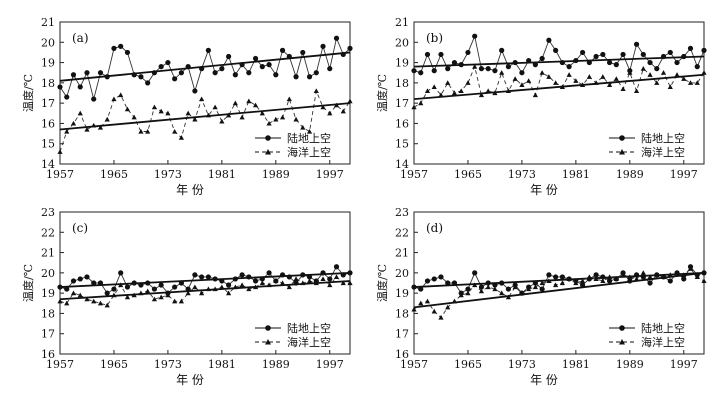 The width and height of the screenshot is (718, 401). Describe the element at coordinates (309, 152) in the screenshot. I see `legend-label-ocean: 海洋上空` at that location.